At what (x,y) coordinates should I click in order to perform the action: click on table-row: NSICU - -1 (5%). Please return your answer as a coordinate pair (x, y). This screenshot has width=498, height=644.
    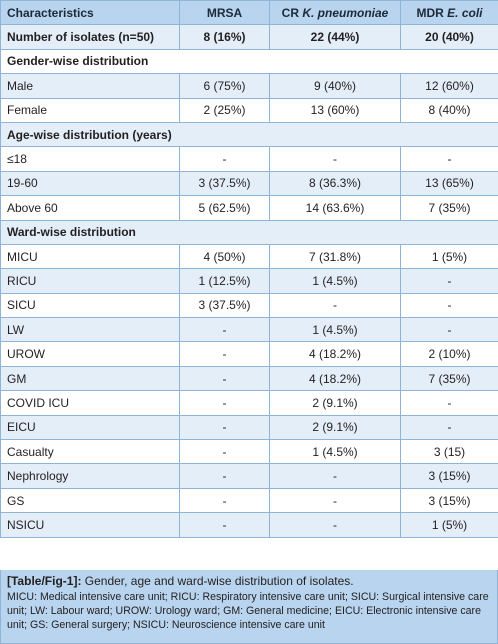
    Looking at the image, I should click on (249, 525).